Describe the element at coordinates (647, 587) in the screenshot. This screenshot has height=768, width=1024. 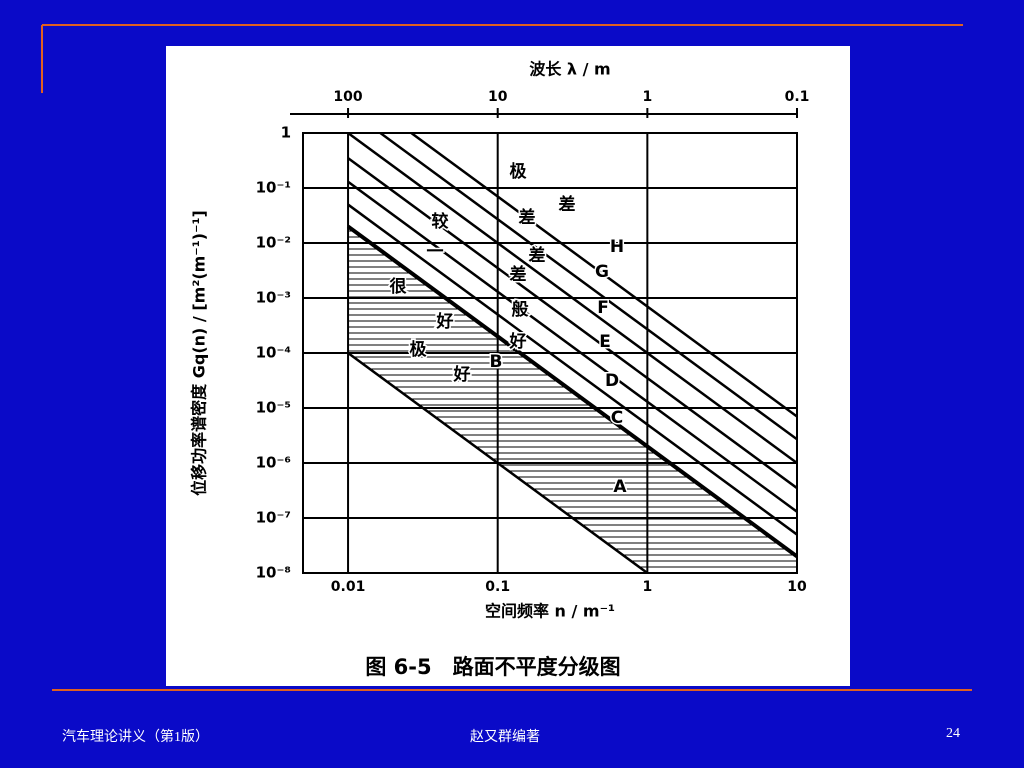
I see `x-tick-label: 1` at that location.